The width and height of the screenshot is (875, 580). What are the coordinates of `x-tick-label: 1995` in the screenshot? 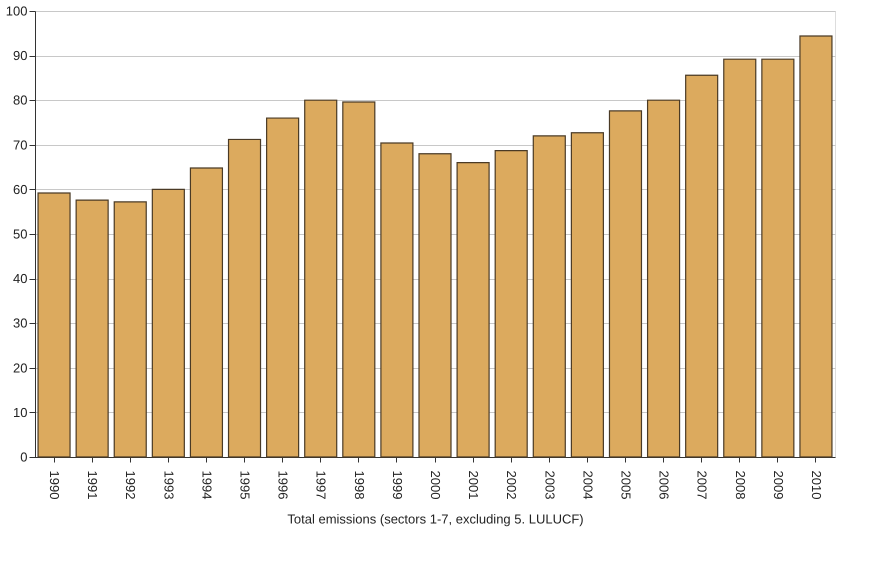 It's located at (245, 485).